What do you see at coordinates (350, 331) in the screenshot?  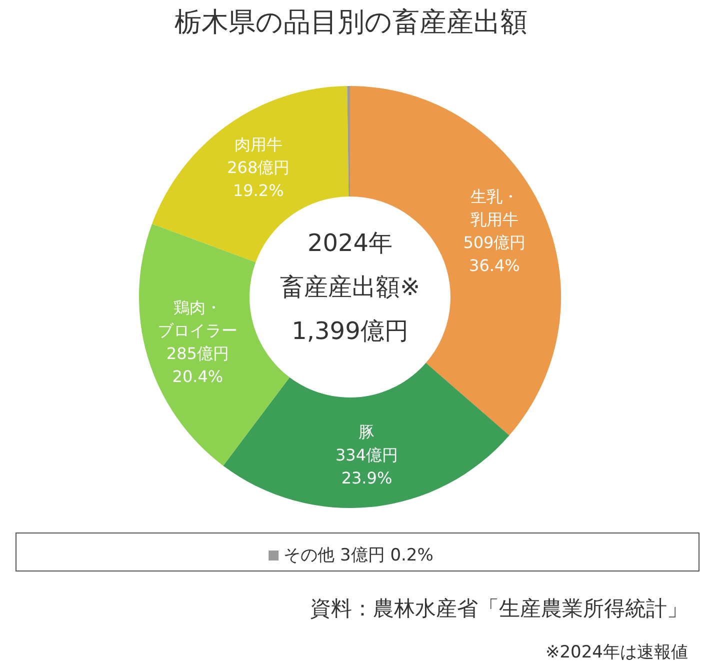 I see `text: 1,399億円` at bounding box center [350, 331].